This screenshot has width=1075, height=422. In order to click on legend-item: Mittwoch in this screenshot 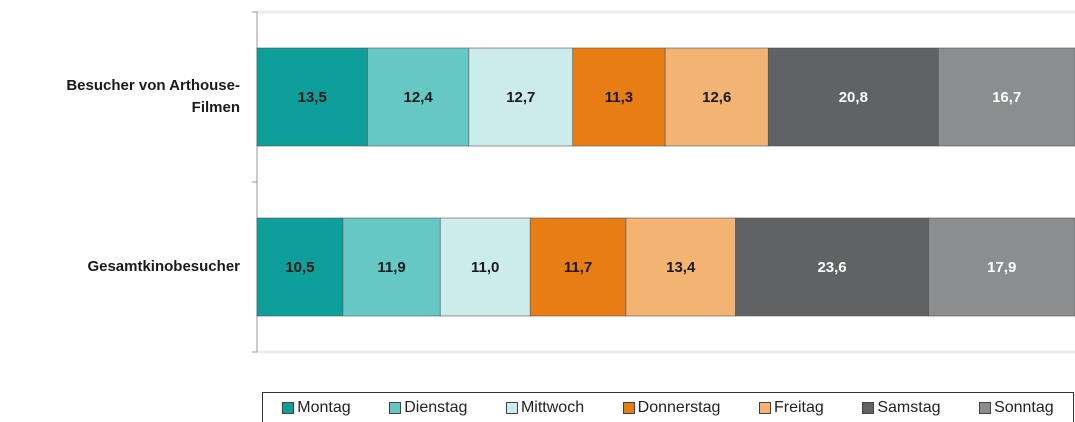, I will do `click(545, 407)`.